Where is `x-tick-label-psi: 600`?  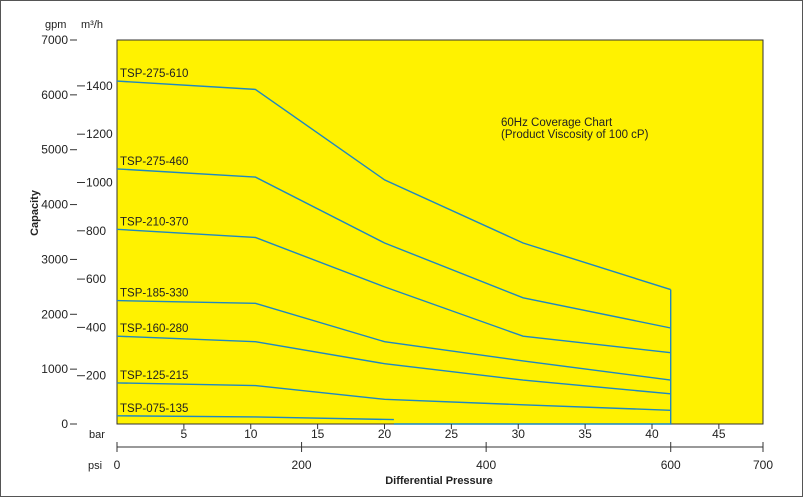 x-tick-label-psi: 600 is located at coordinates (671, 465).